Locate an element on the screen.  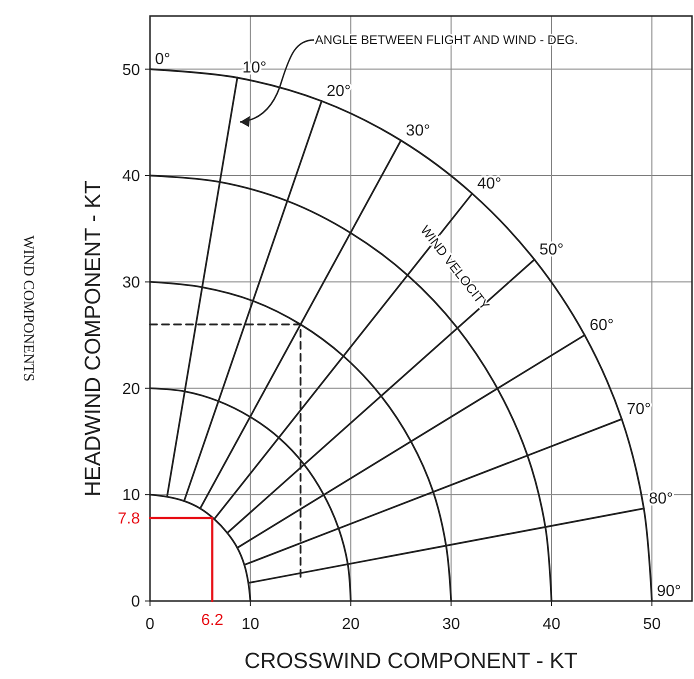
y-tick-label: 40 is located at coordinates (131, 177).